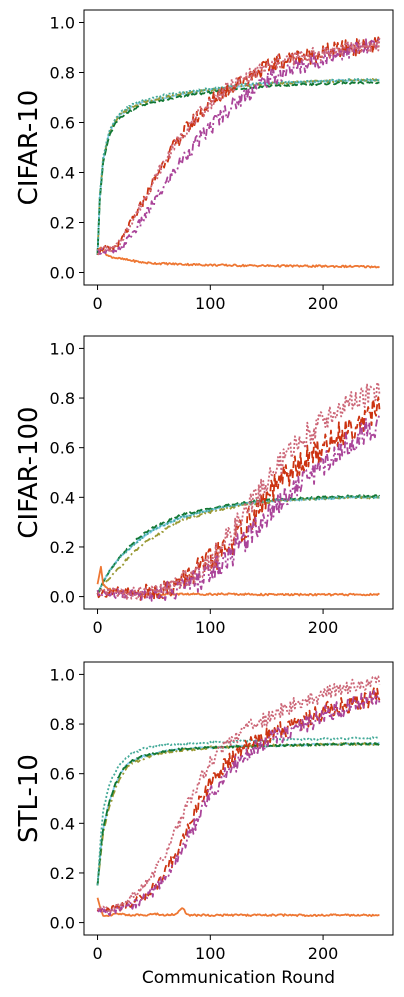 The height and width of the screenshot is (997, 404). What do you see at coordinates (29, 148) in the screenshot?
I see `y-axis-label: CIFAR-10` at bounding box center [29, 148].